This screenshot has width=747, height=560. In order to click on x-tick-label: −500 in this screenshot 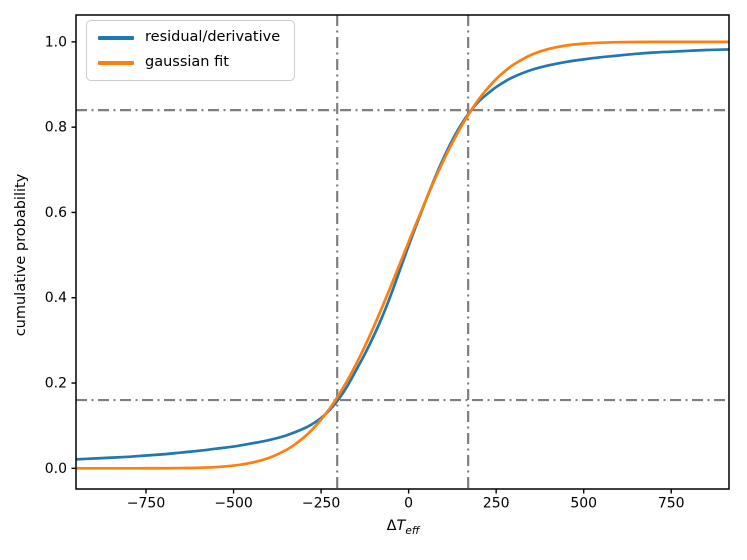, I will do `click(233, 504)`.